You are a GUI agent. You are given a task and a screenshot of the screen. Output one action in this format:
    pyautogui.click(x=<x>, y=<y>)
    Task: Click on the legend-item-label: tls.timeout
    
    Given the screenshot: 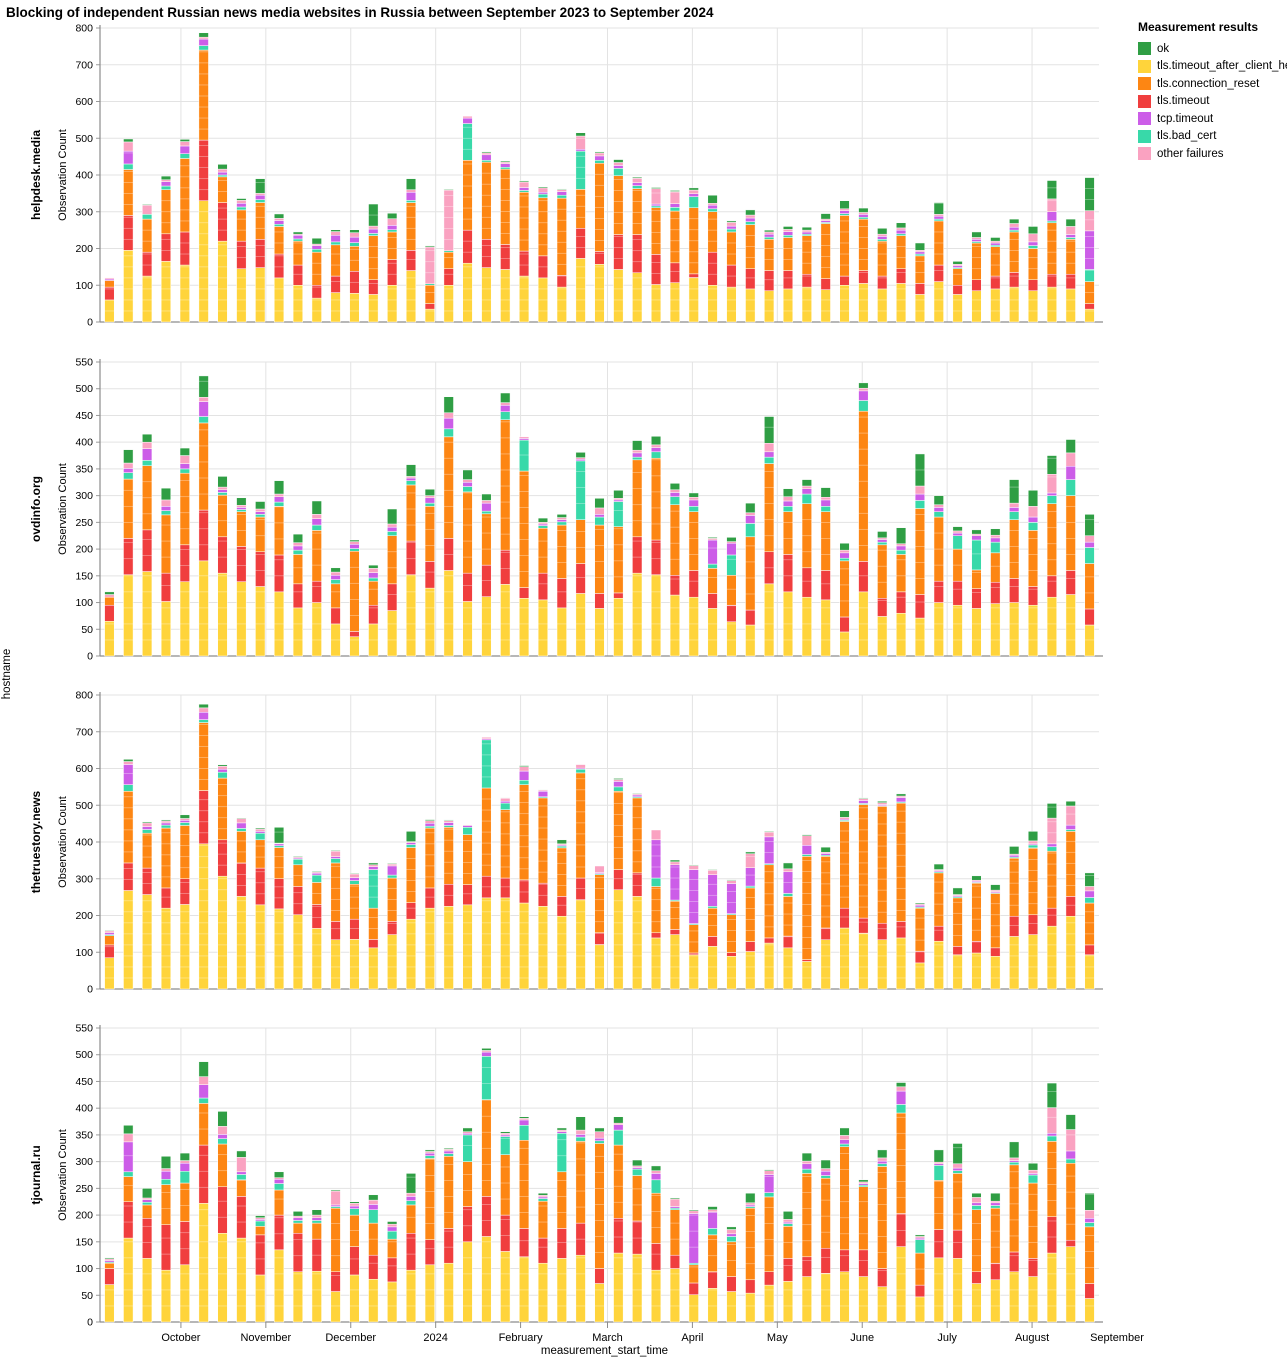 What is the action you would take?
    pyautogui.click(x=1183, y=101)
    